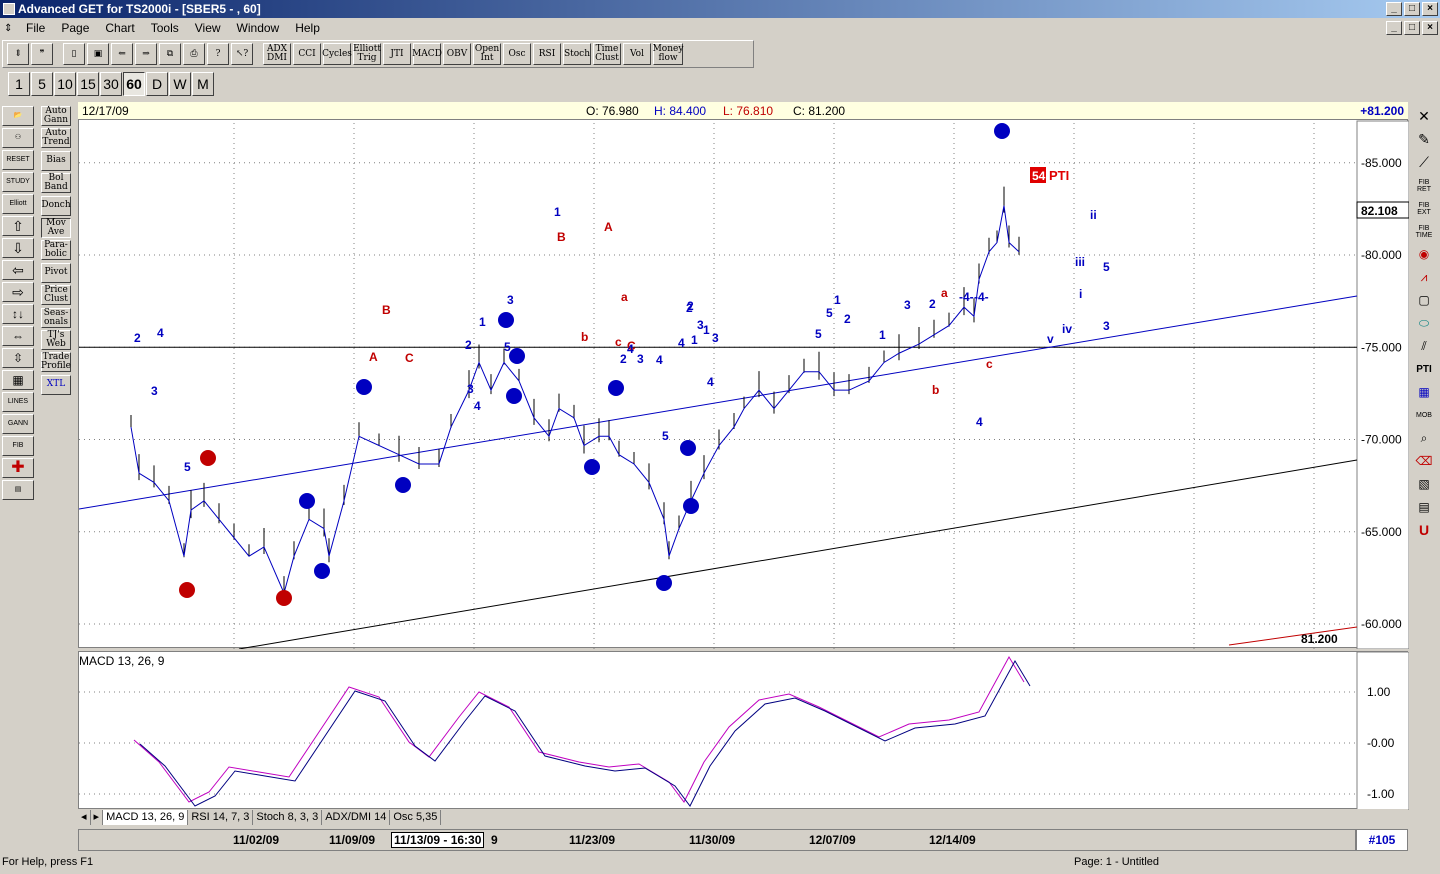 The width and height of the screenshot is (1440, 874). I want to click on trend-line-icon: ⟋, so click(1424, 162).